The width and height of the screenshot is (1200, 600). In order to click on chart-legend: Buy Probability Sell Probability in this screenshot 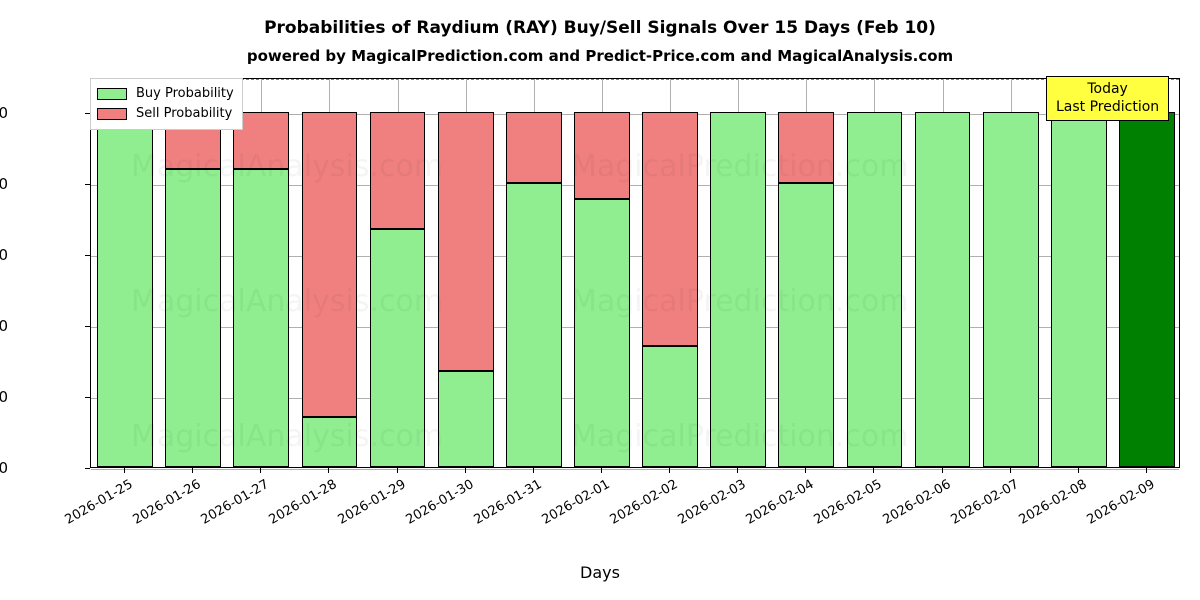, I will do `click(166, 104)`.